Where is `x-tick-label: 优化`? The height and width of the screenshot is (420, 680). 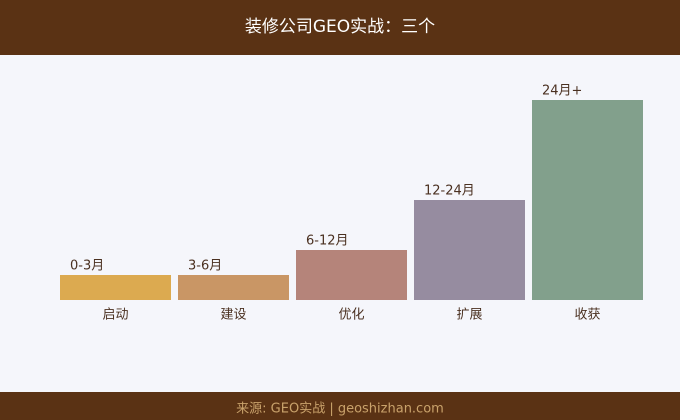
x-tick-label: 优化 is located at coordinates (351, 315).